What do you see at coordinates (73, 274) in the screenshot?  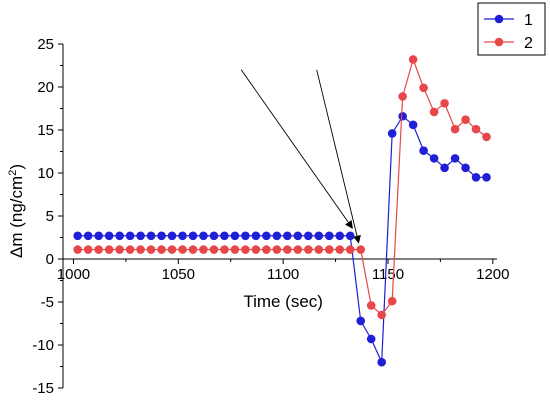 I see `x-tick-label: 1000` at bounding box center [73, 274].